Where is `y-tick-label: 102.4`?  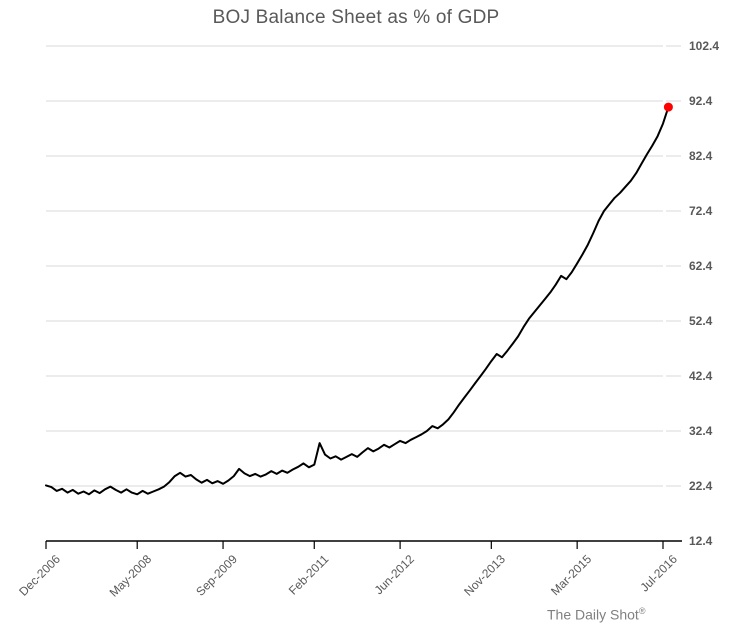
y-tick-label: 102.4 is located at coordinates (704, 46).